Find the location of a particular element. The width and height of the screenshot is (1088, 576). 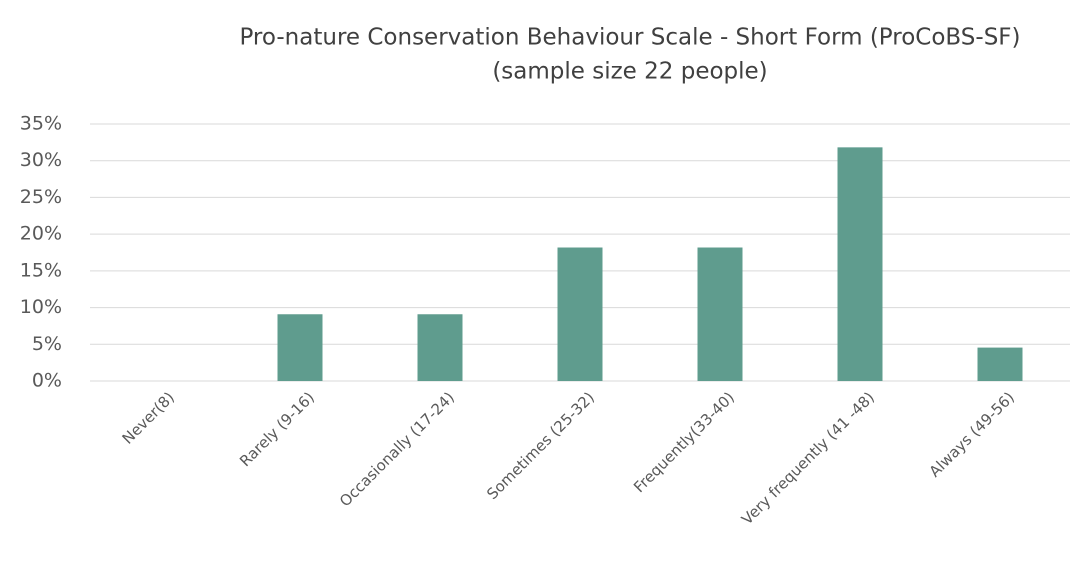

y-tick-label: 30% is located at coordinates (41, 160).